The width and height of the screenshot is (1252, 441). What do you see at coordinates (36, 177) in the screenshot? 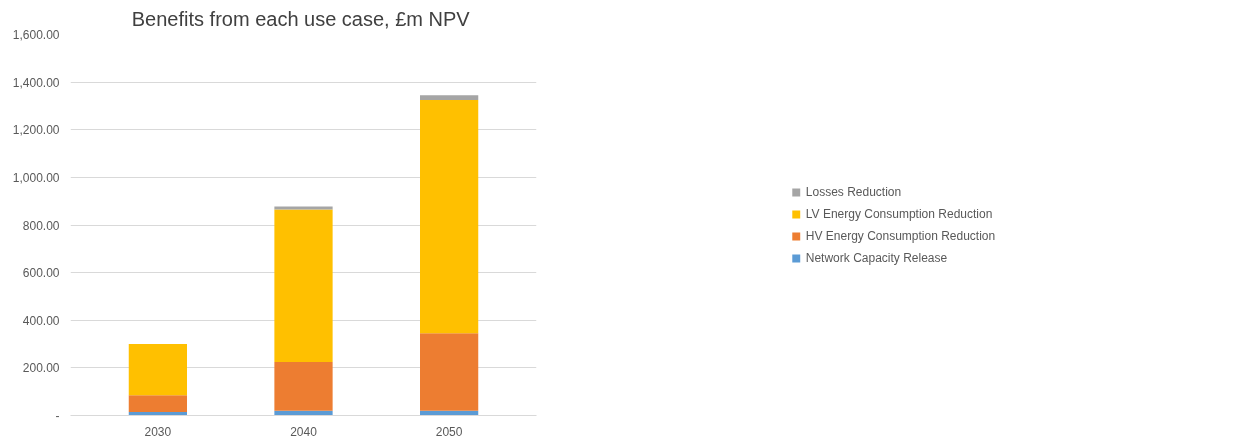
I see `y-tick-label: 1,000.00` at bounding box center [36, 177].